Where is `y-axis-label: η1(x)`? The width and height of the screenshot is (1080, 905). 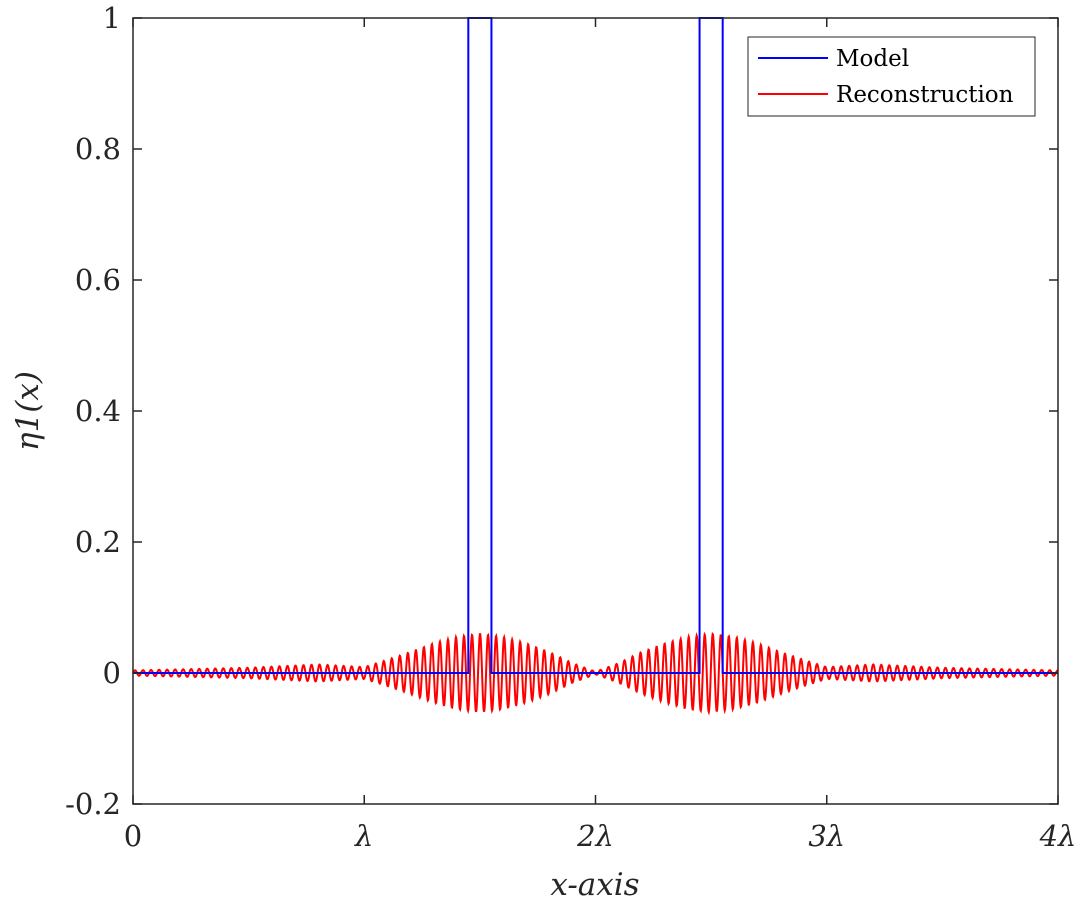 y-axis-label: η1(x) is located at coordinates (28, 411).